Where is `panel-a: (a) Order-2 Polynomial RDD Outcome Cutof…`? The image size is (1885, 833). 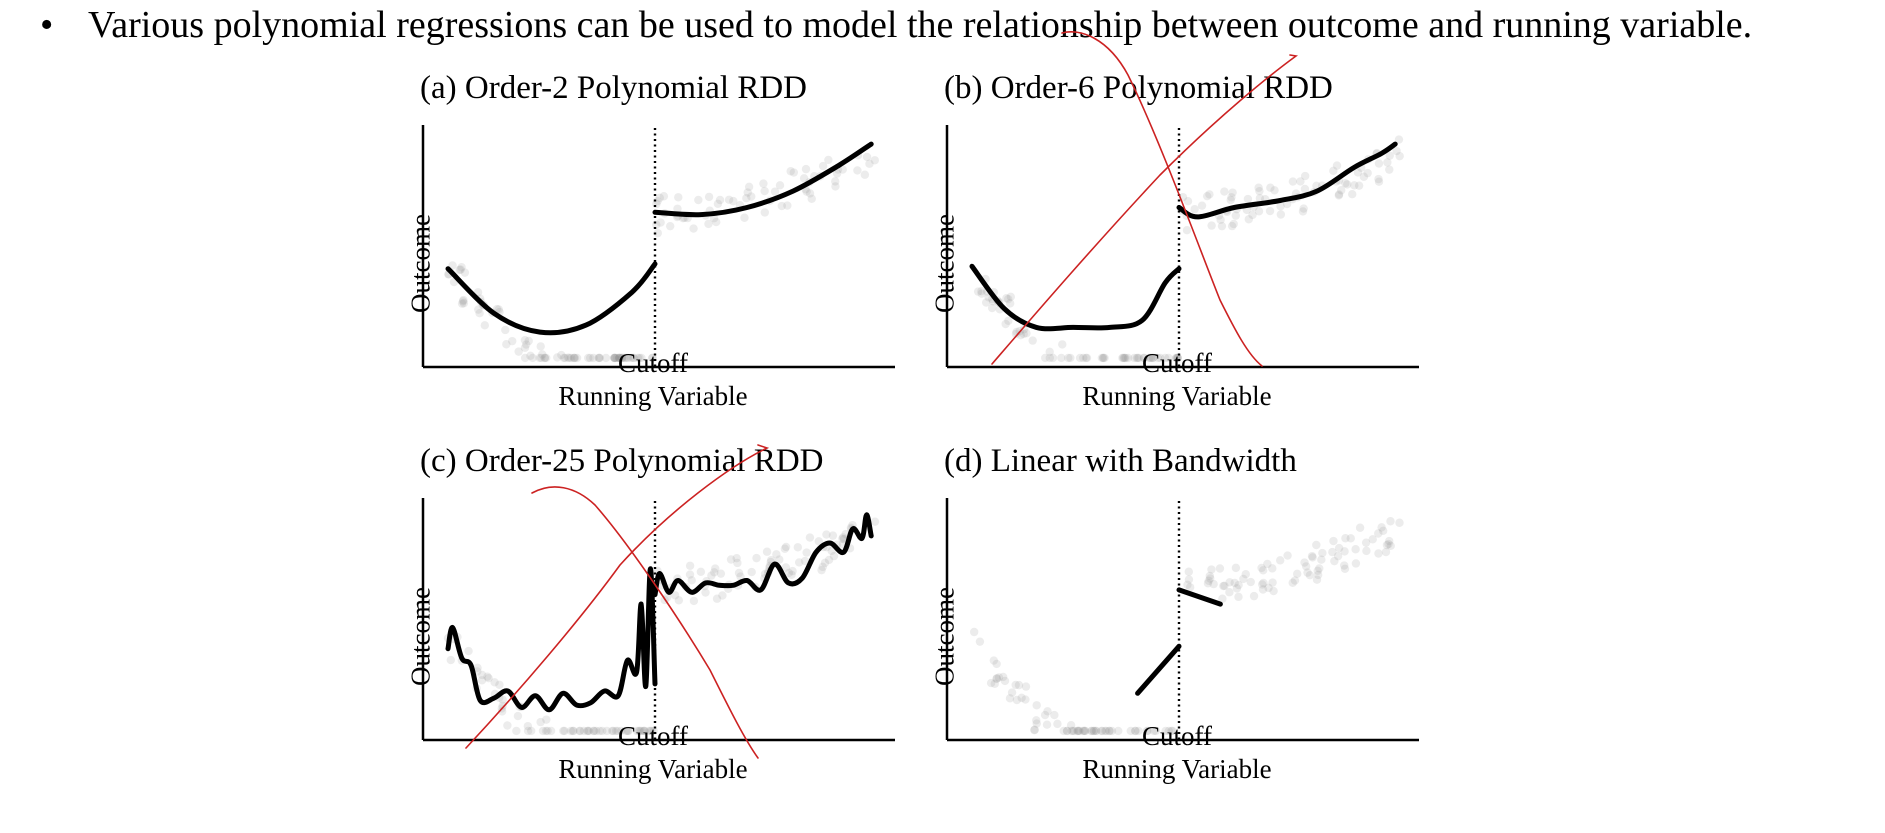 panel-a: (a) Order-2 Polynomial RDD Outcome Cutof… is located at coordinates (650, 255).